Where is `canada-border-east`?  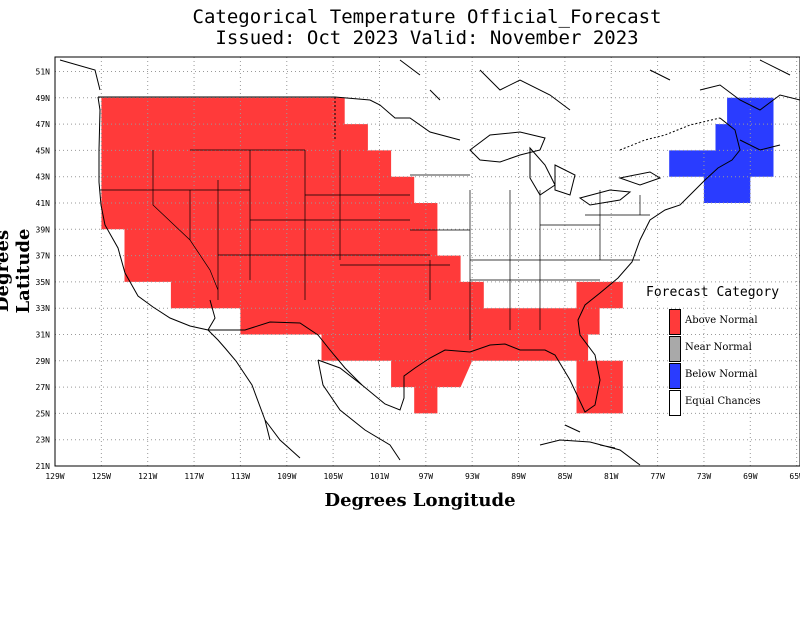
canada-border-east is located at coordinates (527, 124).